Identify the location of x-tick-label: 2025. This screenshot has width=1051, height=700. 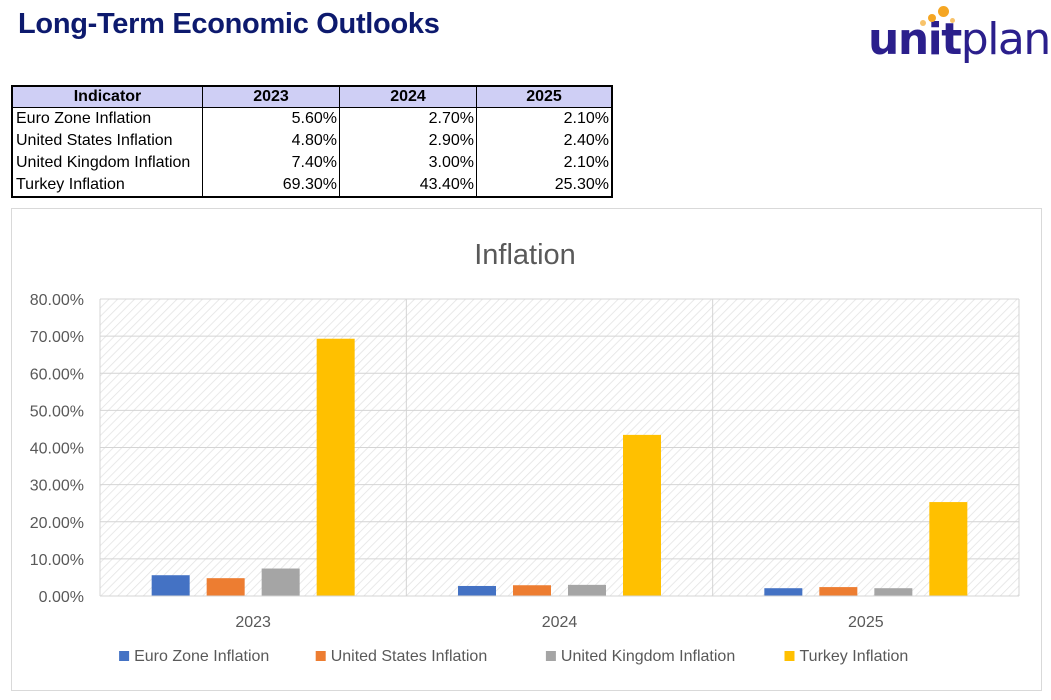
(866, 622).